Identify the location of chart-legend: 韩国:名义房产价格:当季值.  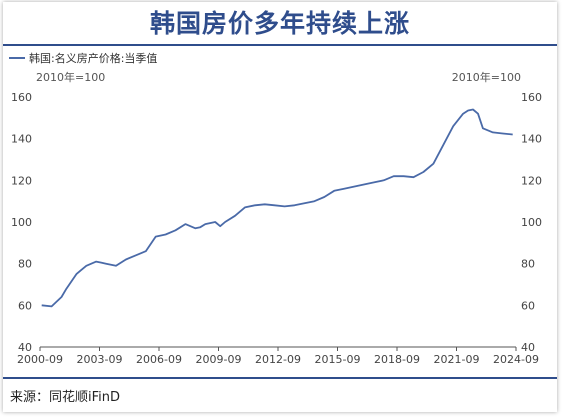
(83, 58).